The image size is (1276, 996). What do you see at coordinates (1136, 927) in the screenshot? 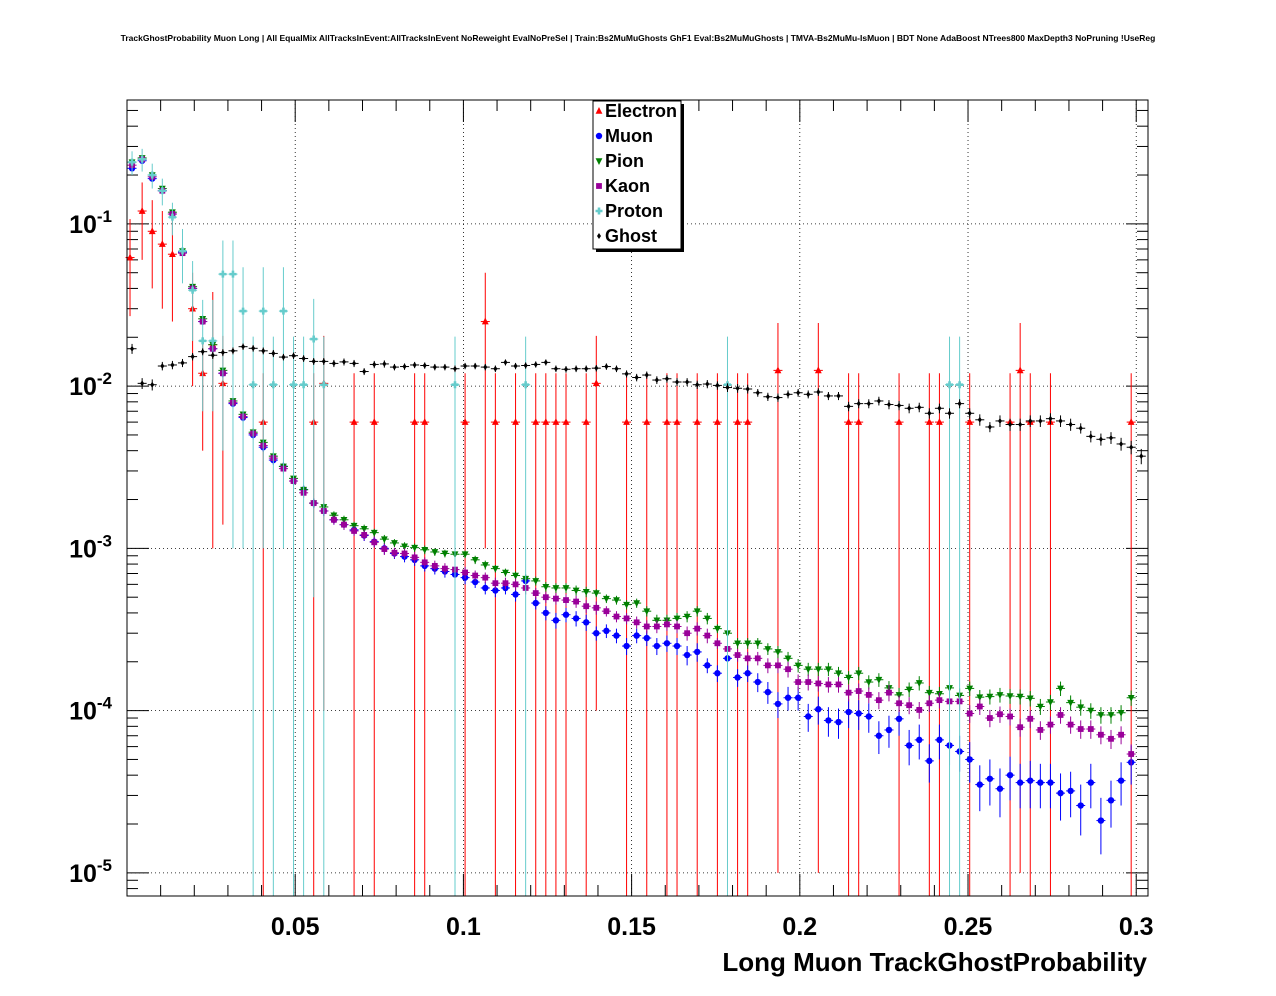
I see `x-tick-label: 0.3` at bounding box center [1136, 927].